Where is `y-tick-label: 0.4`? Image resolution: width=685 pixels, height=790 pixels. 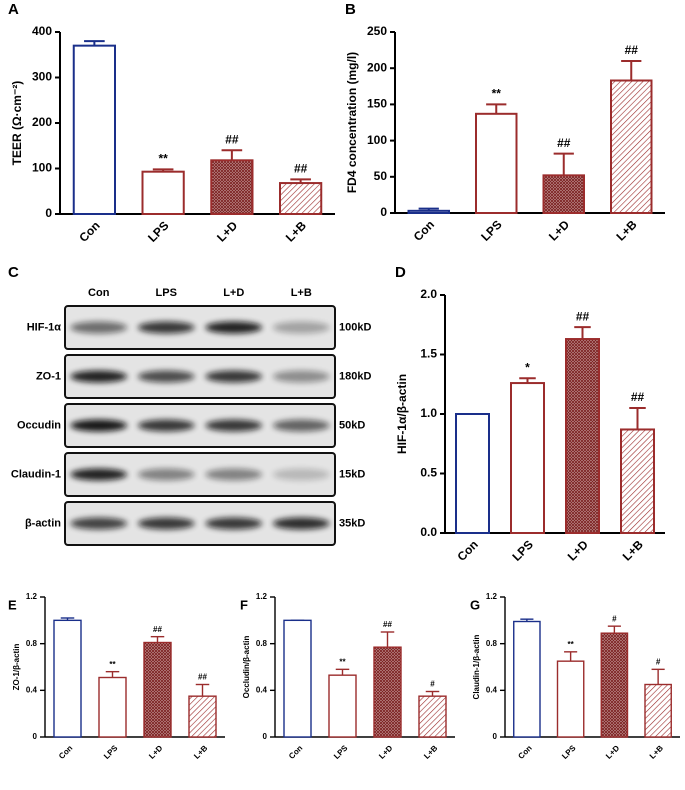
y-tick-label: 0.4 is located at coordinates (32, 689).